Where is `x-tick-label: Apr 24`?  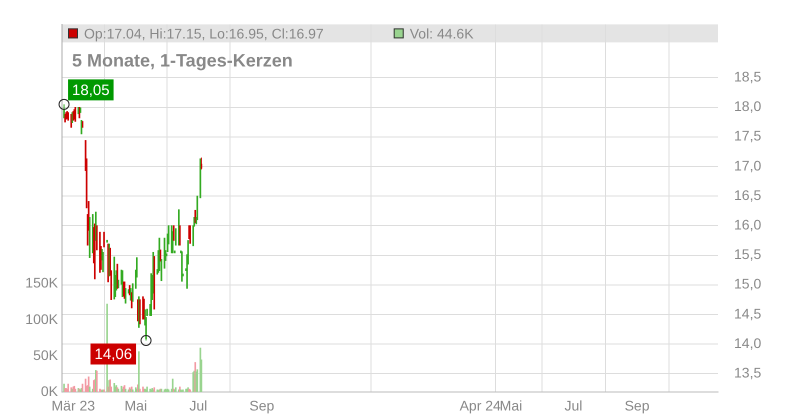 x-tick-label: Apr 24 is located at coordinates (481, 405).